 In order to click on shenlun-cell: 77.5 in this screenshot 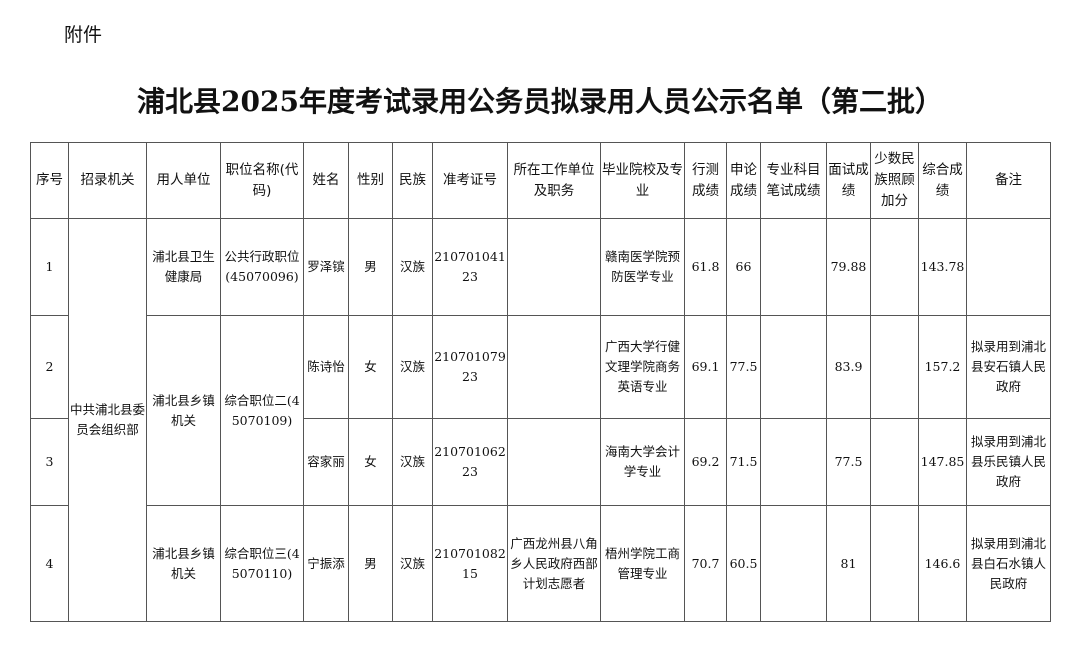, I will do `click(743, 367)`.